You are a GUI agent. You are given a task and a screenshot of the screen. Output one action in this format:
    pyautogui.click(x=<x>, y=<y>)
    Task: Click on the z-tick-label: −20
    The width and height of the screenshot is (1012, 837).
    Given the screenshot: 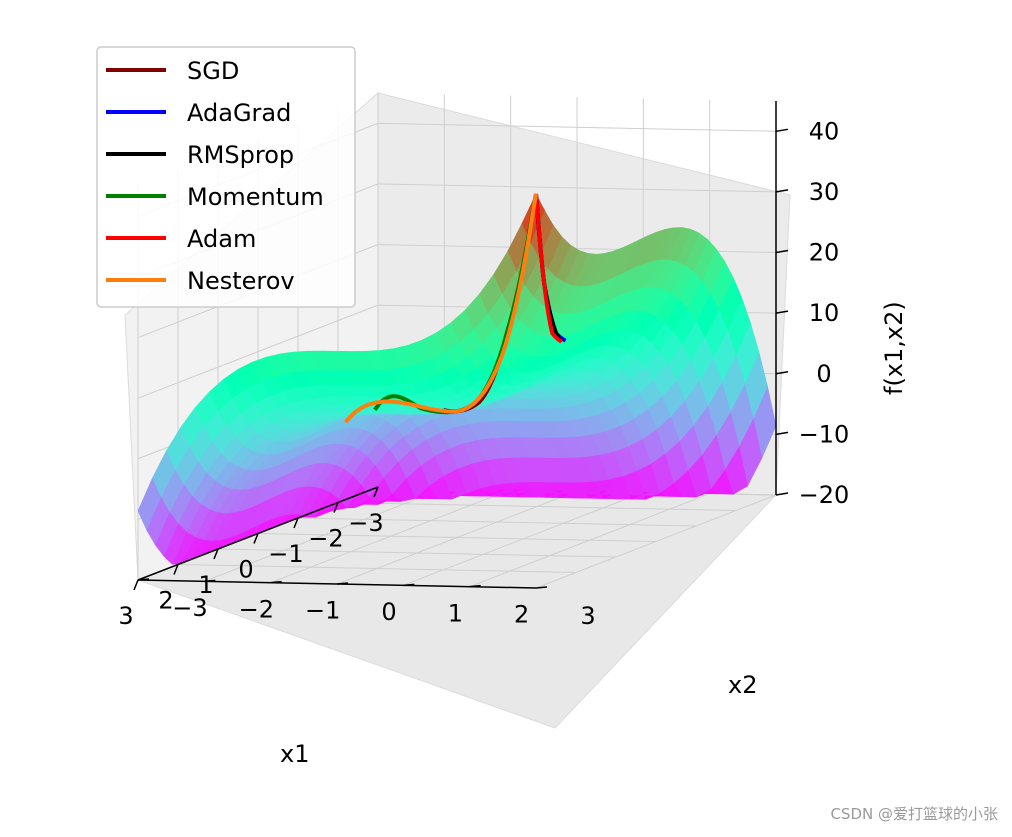 What is the action you would take?
    pyautogui.click(x=824, y=495)
    